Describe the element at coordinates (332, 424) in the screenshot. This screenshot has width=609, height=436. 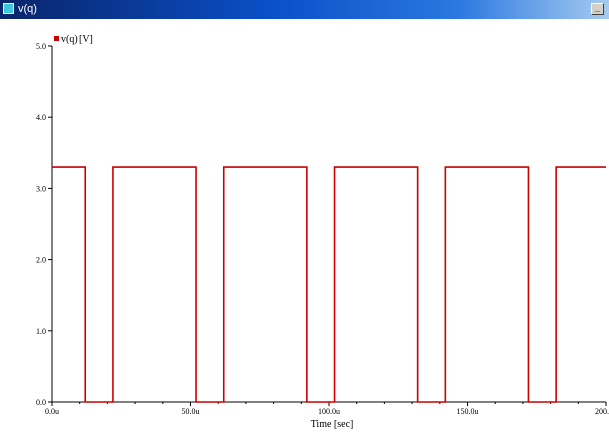
I see `x-axis-label: Time [sec]` at that location.